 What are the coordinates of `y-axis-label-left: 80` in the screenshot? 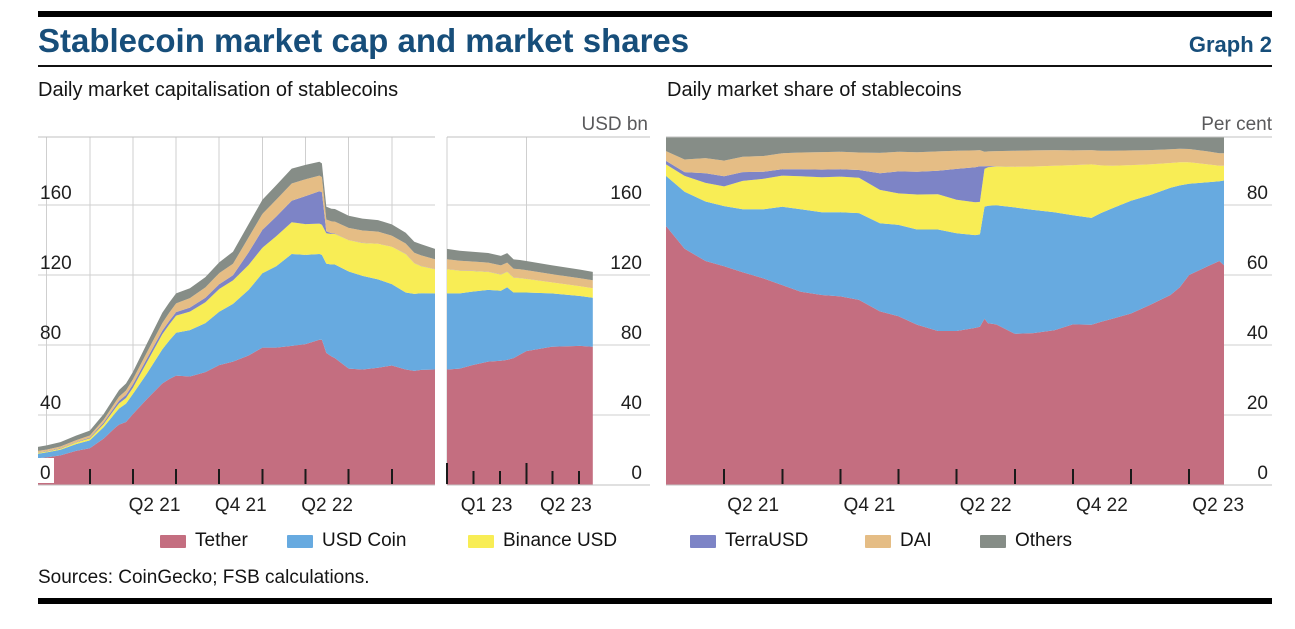 It's located at (50, 333).